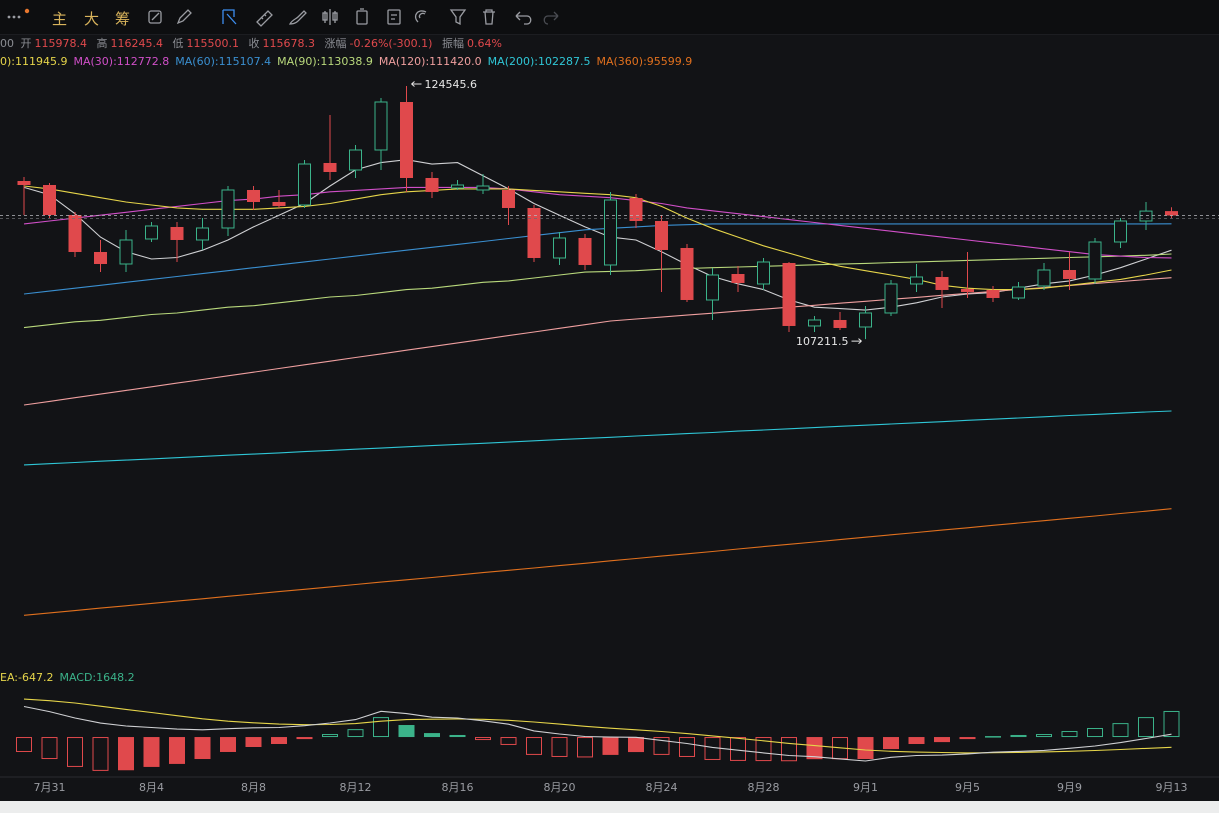 The image size is (1219, 813). What do you see at coordinates (137, 43) in the screenshot?
I see `high-value: 116245.4` at bounding box center [137, 43].